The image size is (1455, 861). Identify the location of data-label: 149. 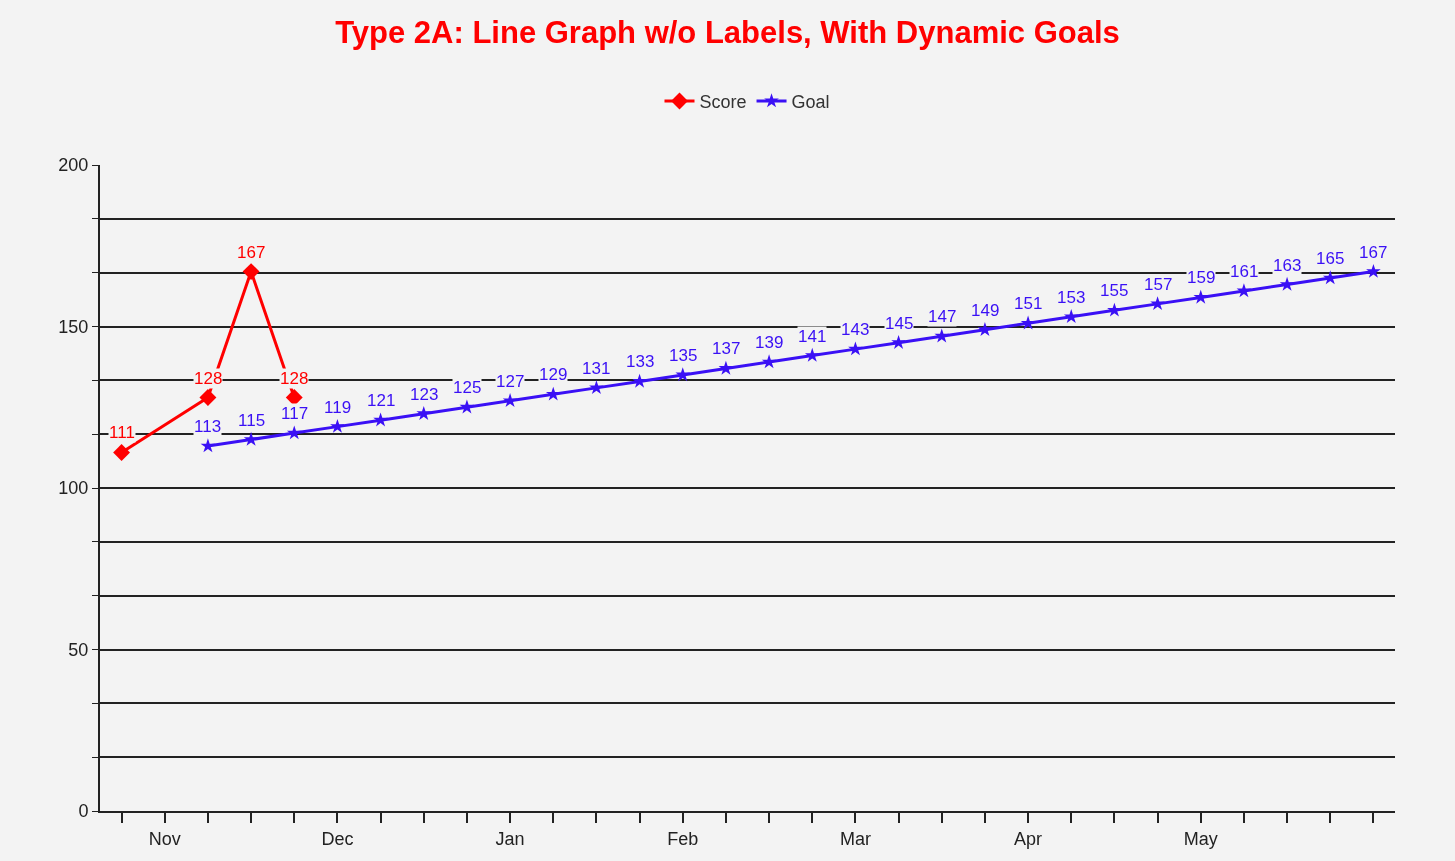
(985, 310).